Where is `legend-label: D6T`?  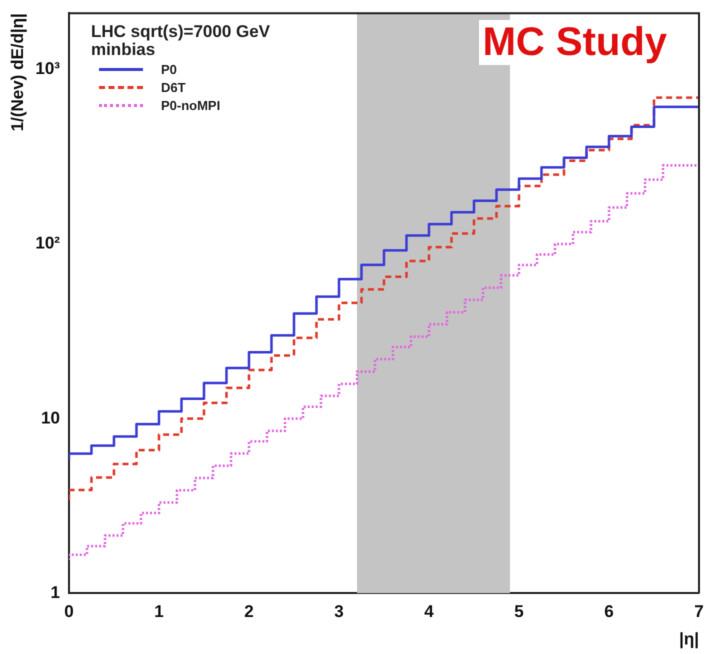
legend-label: D6T is located at coordinates (173, 88).